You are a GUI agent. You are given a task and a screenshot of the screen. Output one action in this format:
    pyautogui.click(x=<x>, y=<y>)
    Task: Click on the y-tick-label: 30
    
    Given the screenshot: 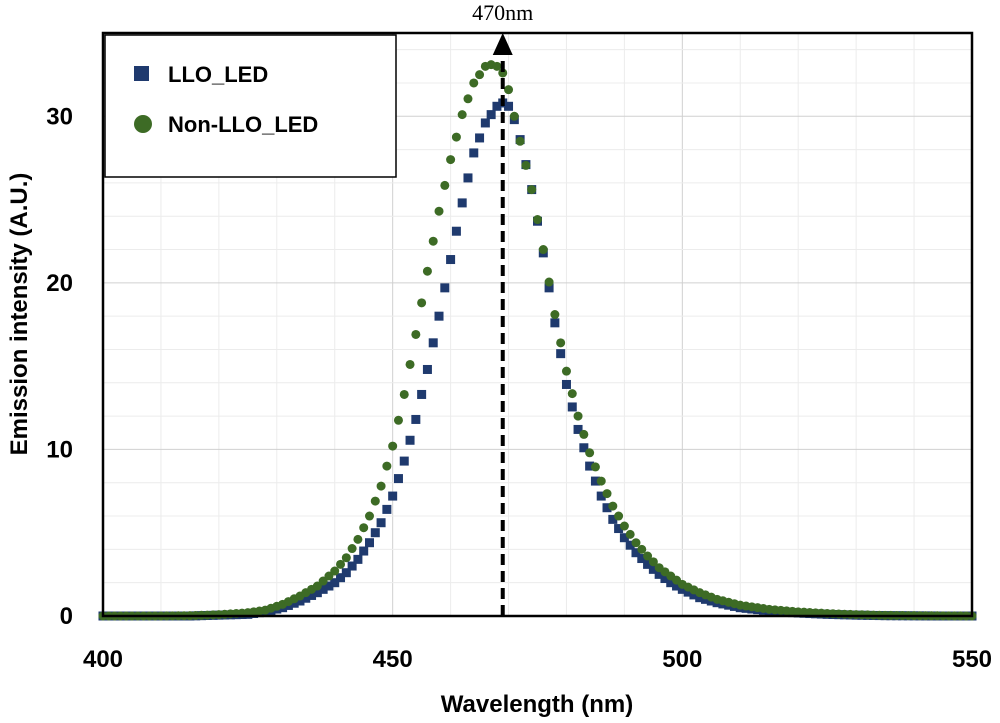 What is the action you would take?
    pyautogui.click(x=59, y=116)
    